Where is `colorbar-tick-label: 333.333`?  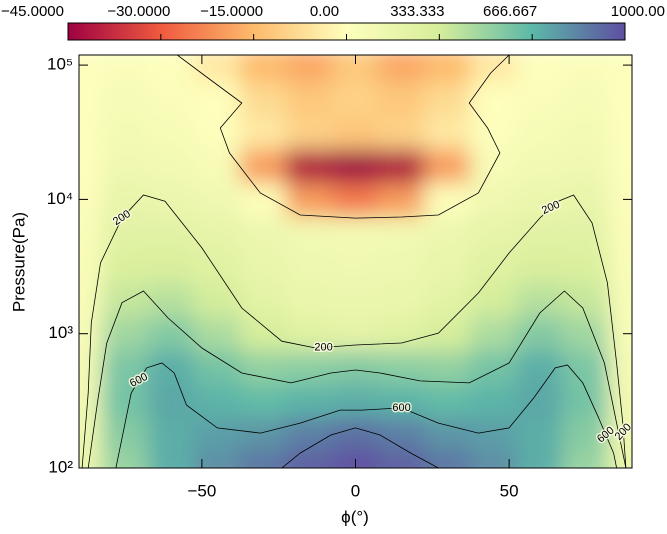 colorbar-tick-label: 333.333 is located at coordinates (417, 11).